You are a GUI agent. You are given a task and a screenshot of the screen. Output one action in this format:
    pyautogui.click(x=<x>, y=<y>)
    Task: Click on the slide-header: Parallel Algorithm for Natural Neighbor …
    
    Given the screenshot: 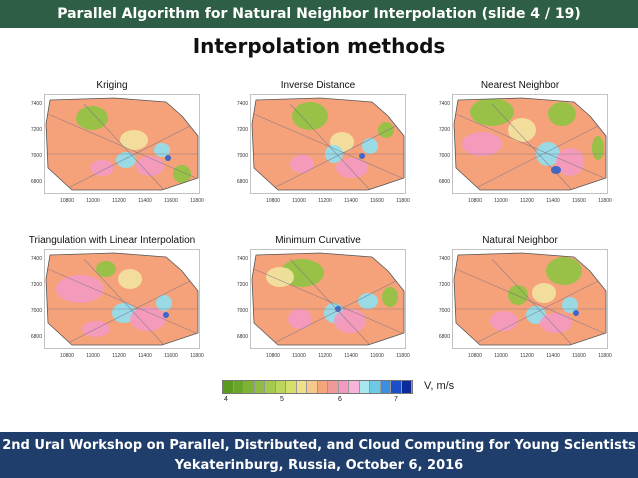 What is the action you would take?
    pyautogui.click(x=319, y=14)
    